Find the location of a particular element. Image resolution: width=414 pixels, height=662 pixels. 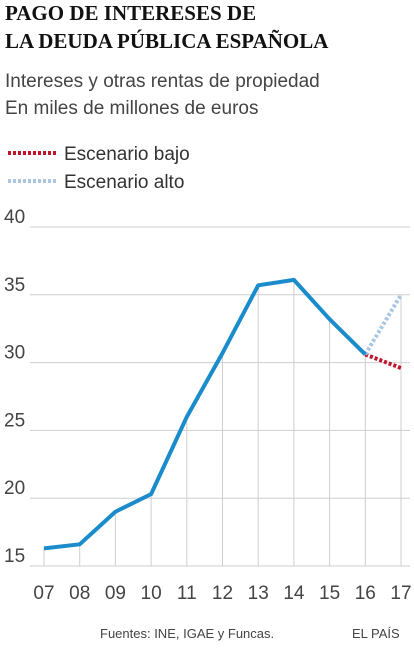

legend-label: Escenario alto is located at coordinates (124, 182).